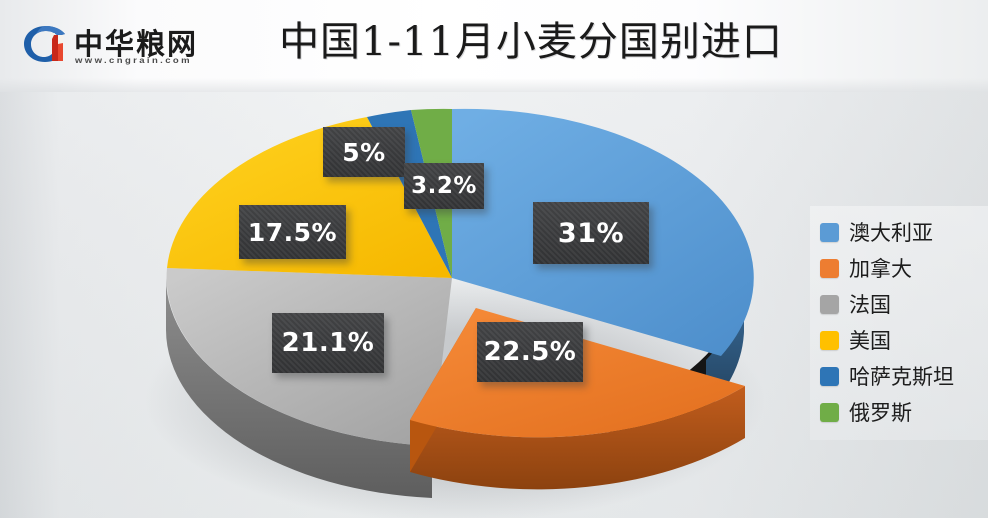  I want to click on legend-item-label: 俄罗斯, so click(880, 413).